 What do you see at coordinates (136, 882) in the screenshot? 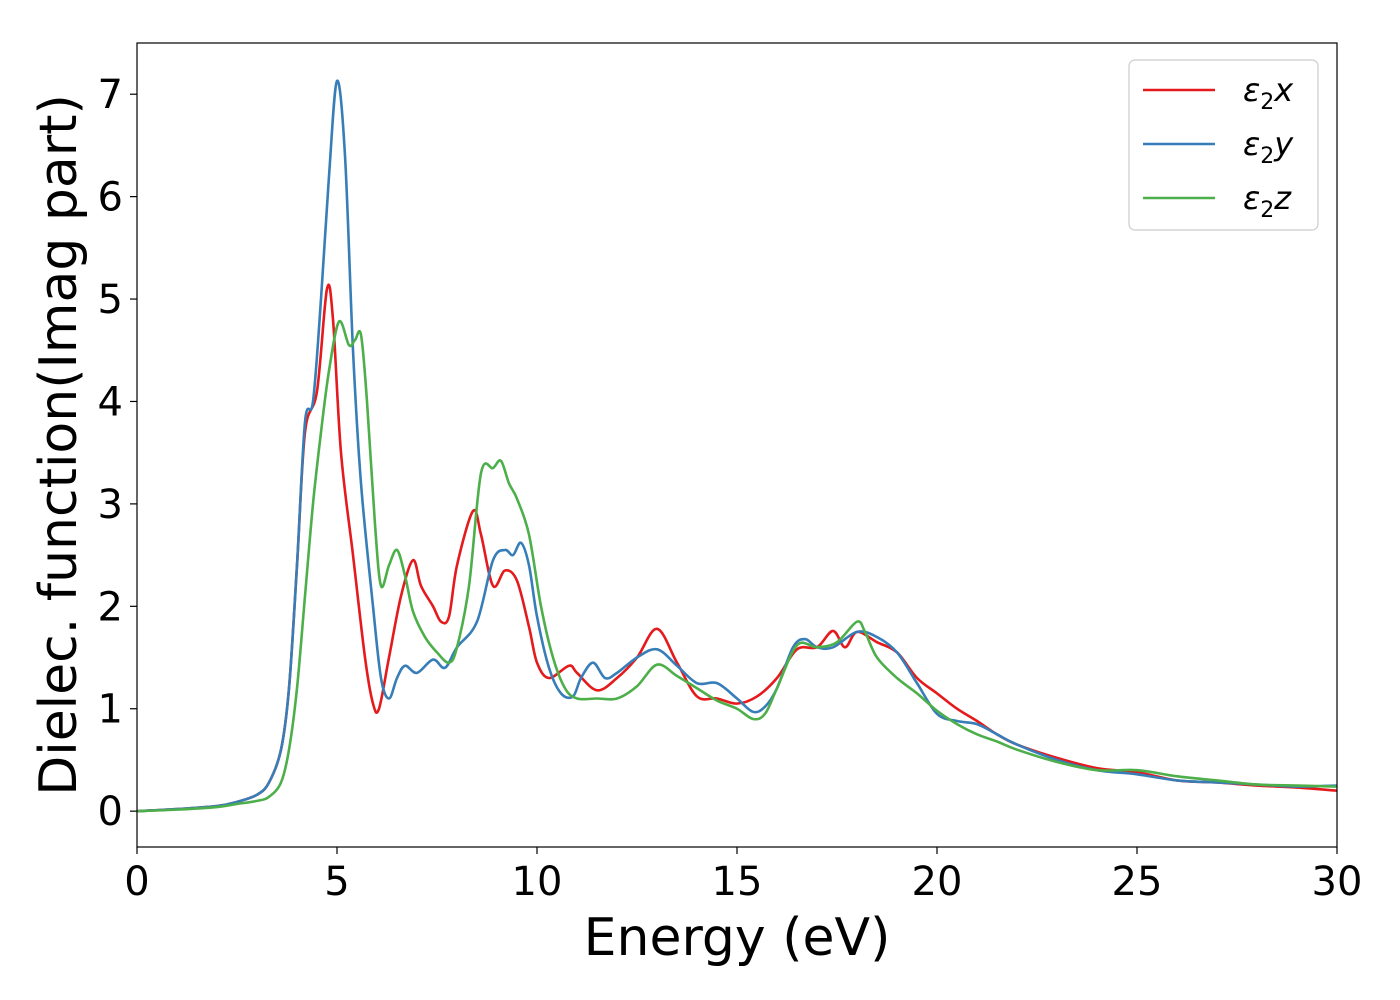
I see `x-tick-label: 0` at bounding box center [136, 882].